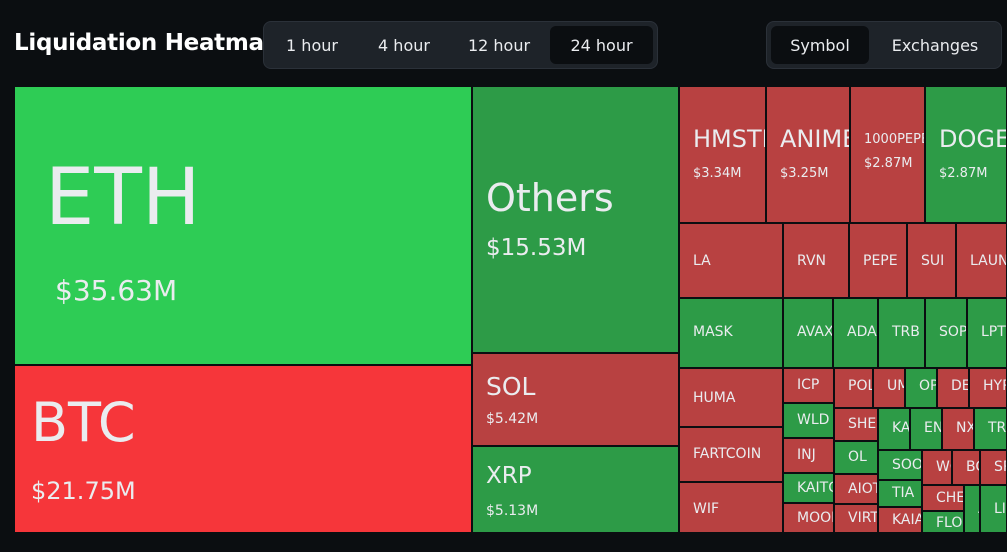 Image resolution: width=1007 pixels, height=552 pixels. What do you see at coordinates (943, 467) in the screenshot?
I see `tile-symbol: WCT` at bounding box center [943, 467].